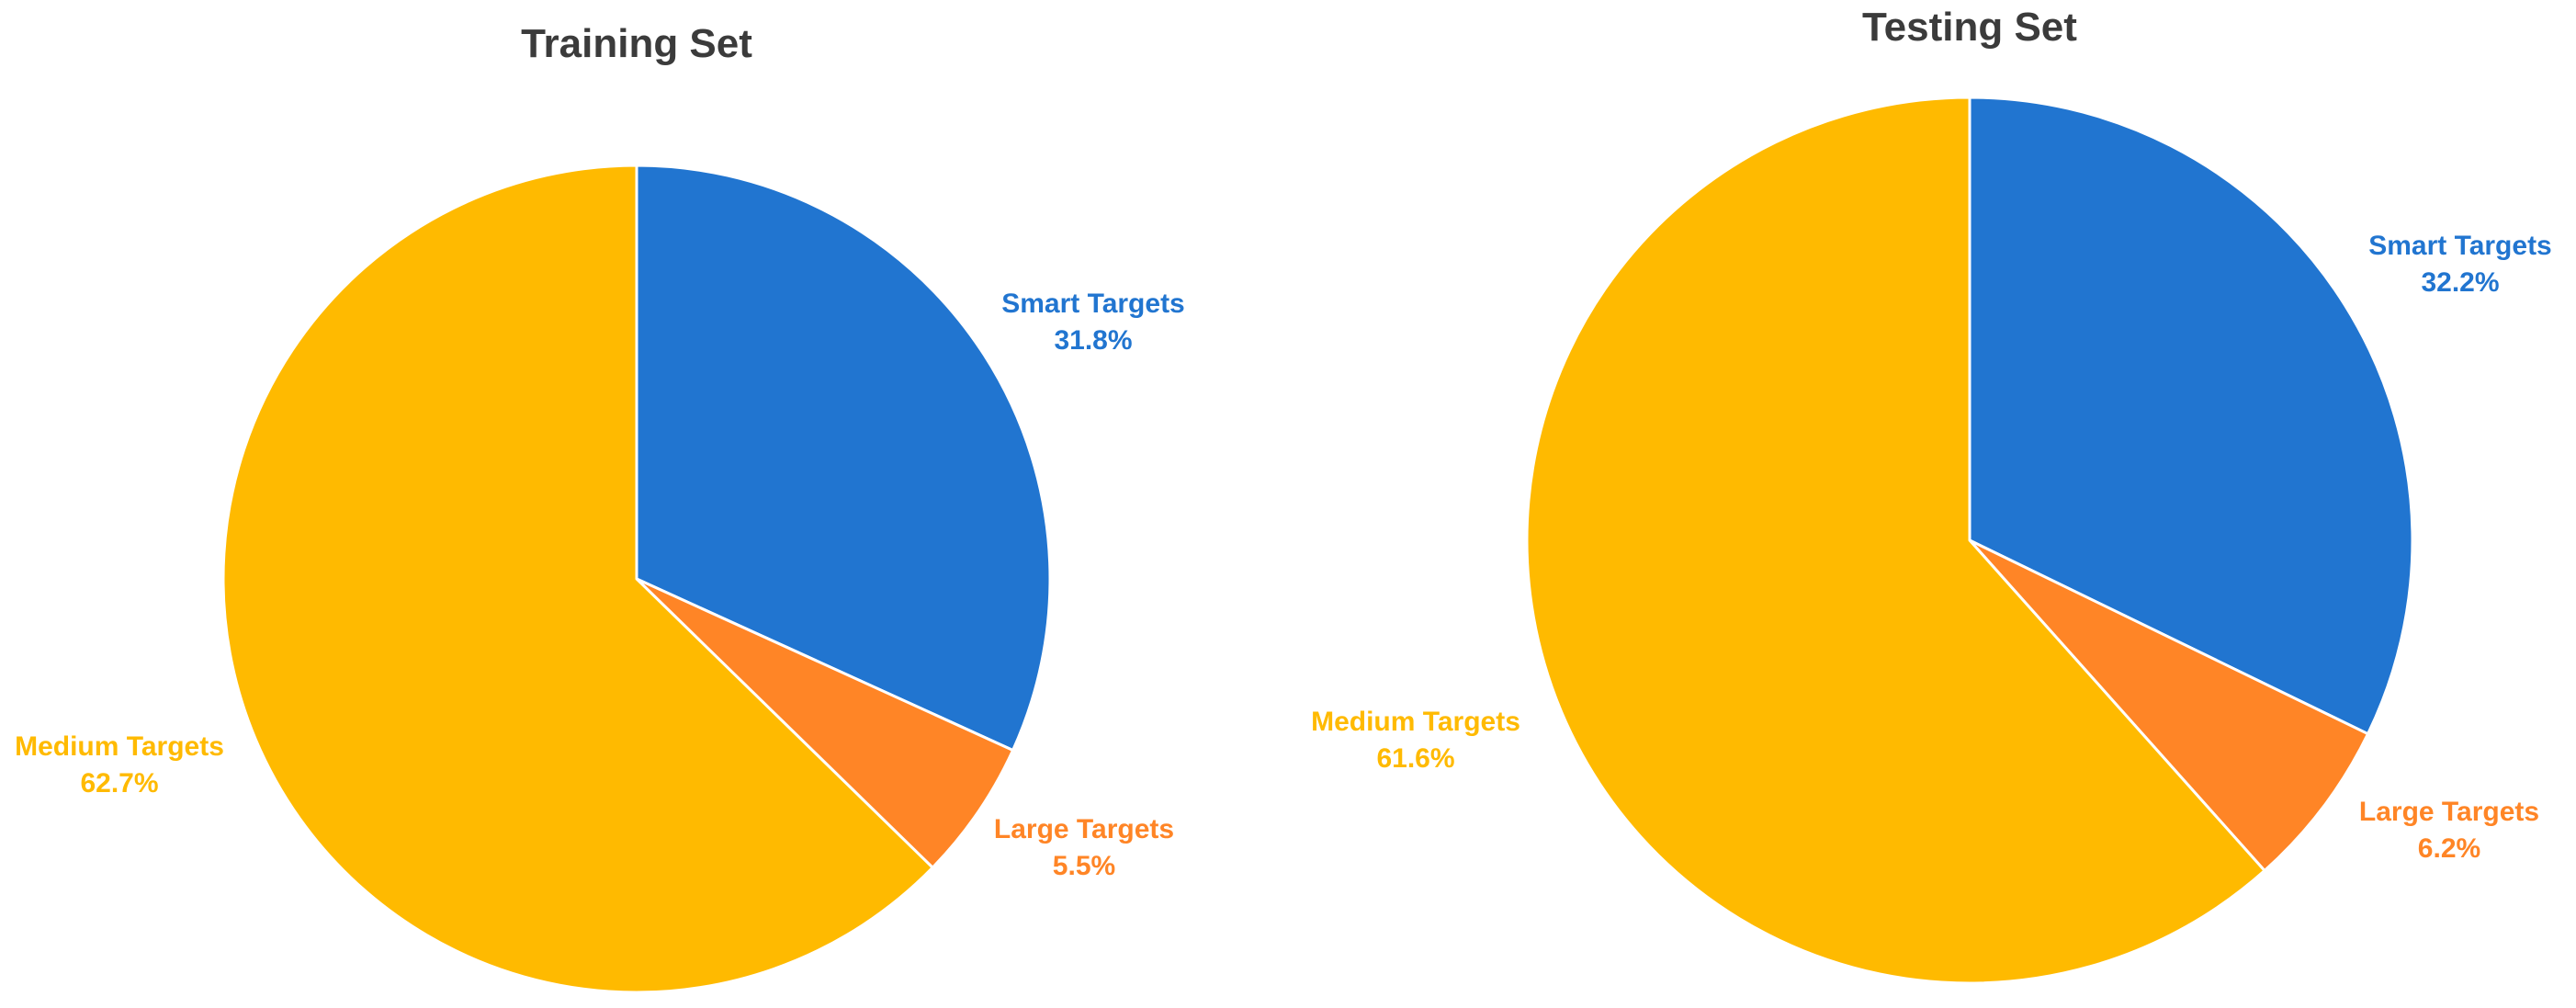 Image resolution: width=2576 pixels, height=1008 pixels. What do you see at coordinates (1093, 340) in the screenshot?
I see `training-label-percent: 31.8%` at bounding box center [1093, 340].